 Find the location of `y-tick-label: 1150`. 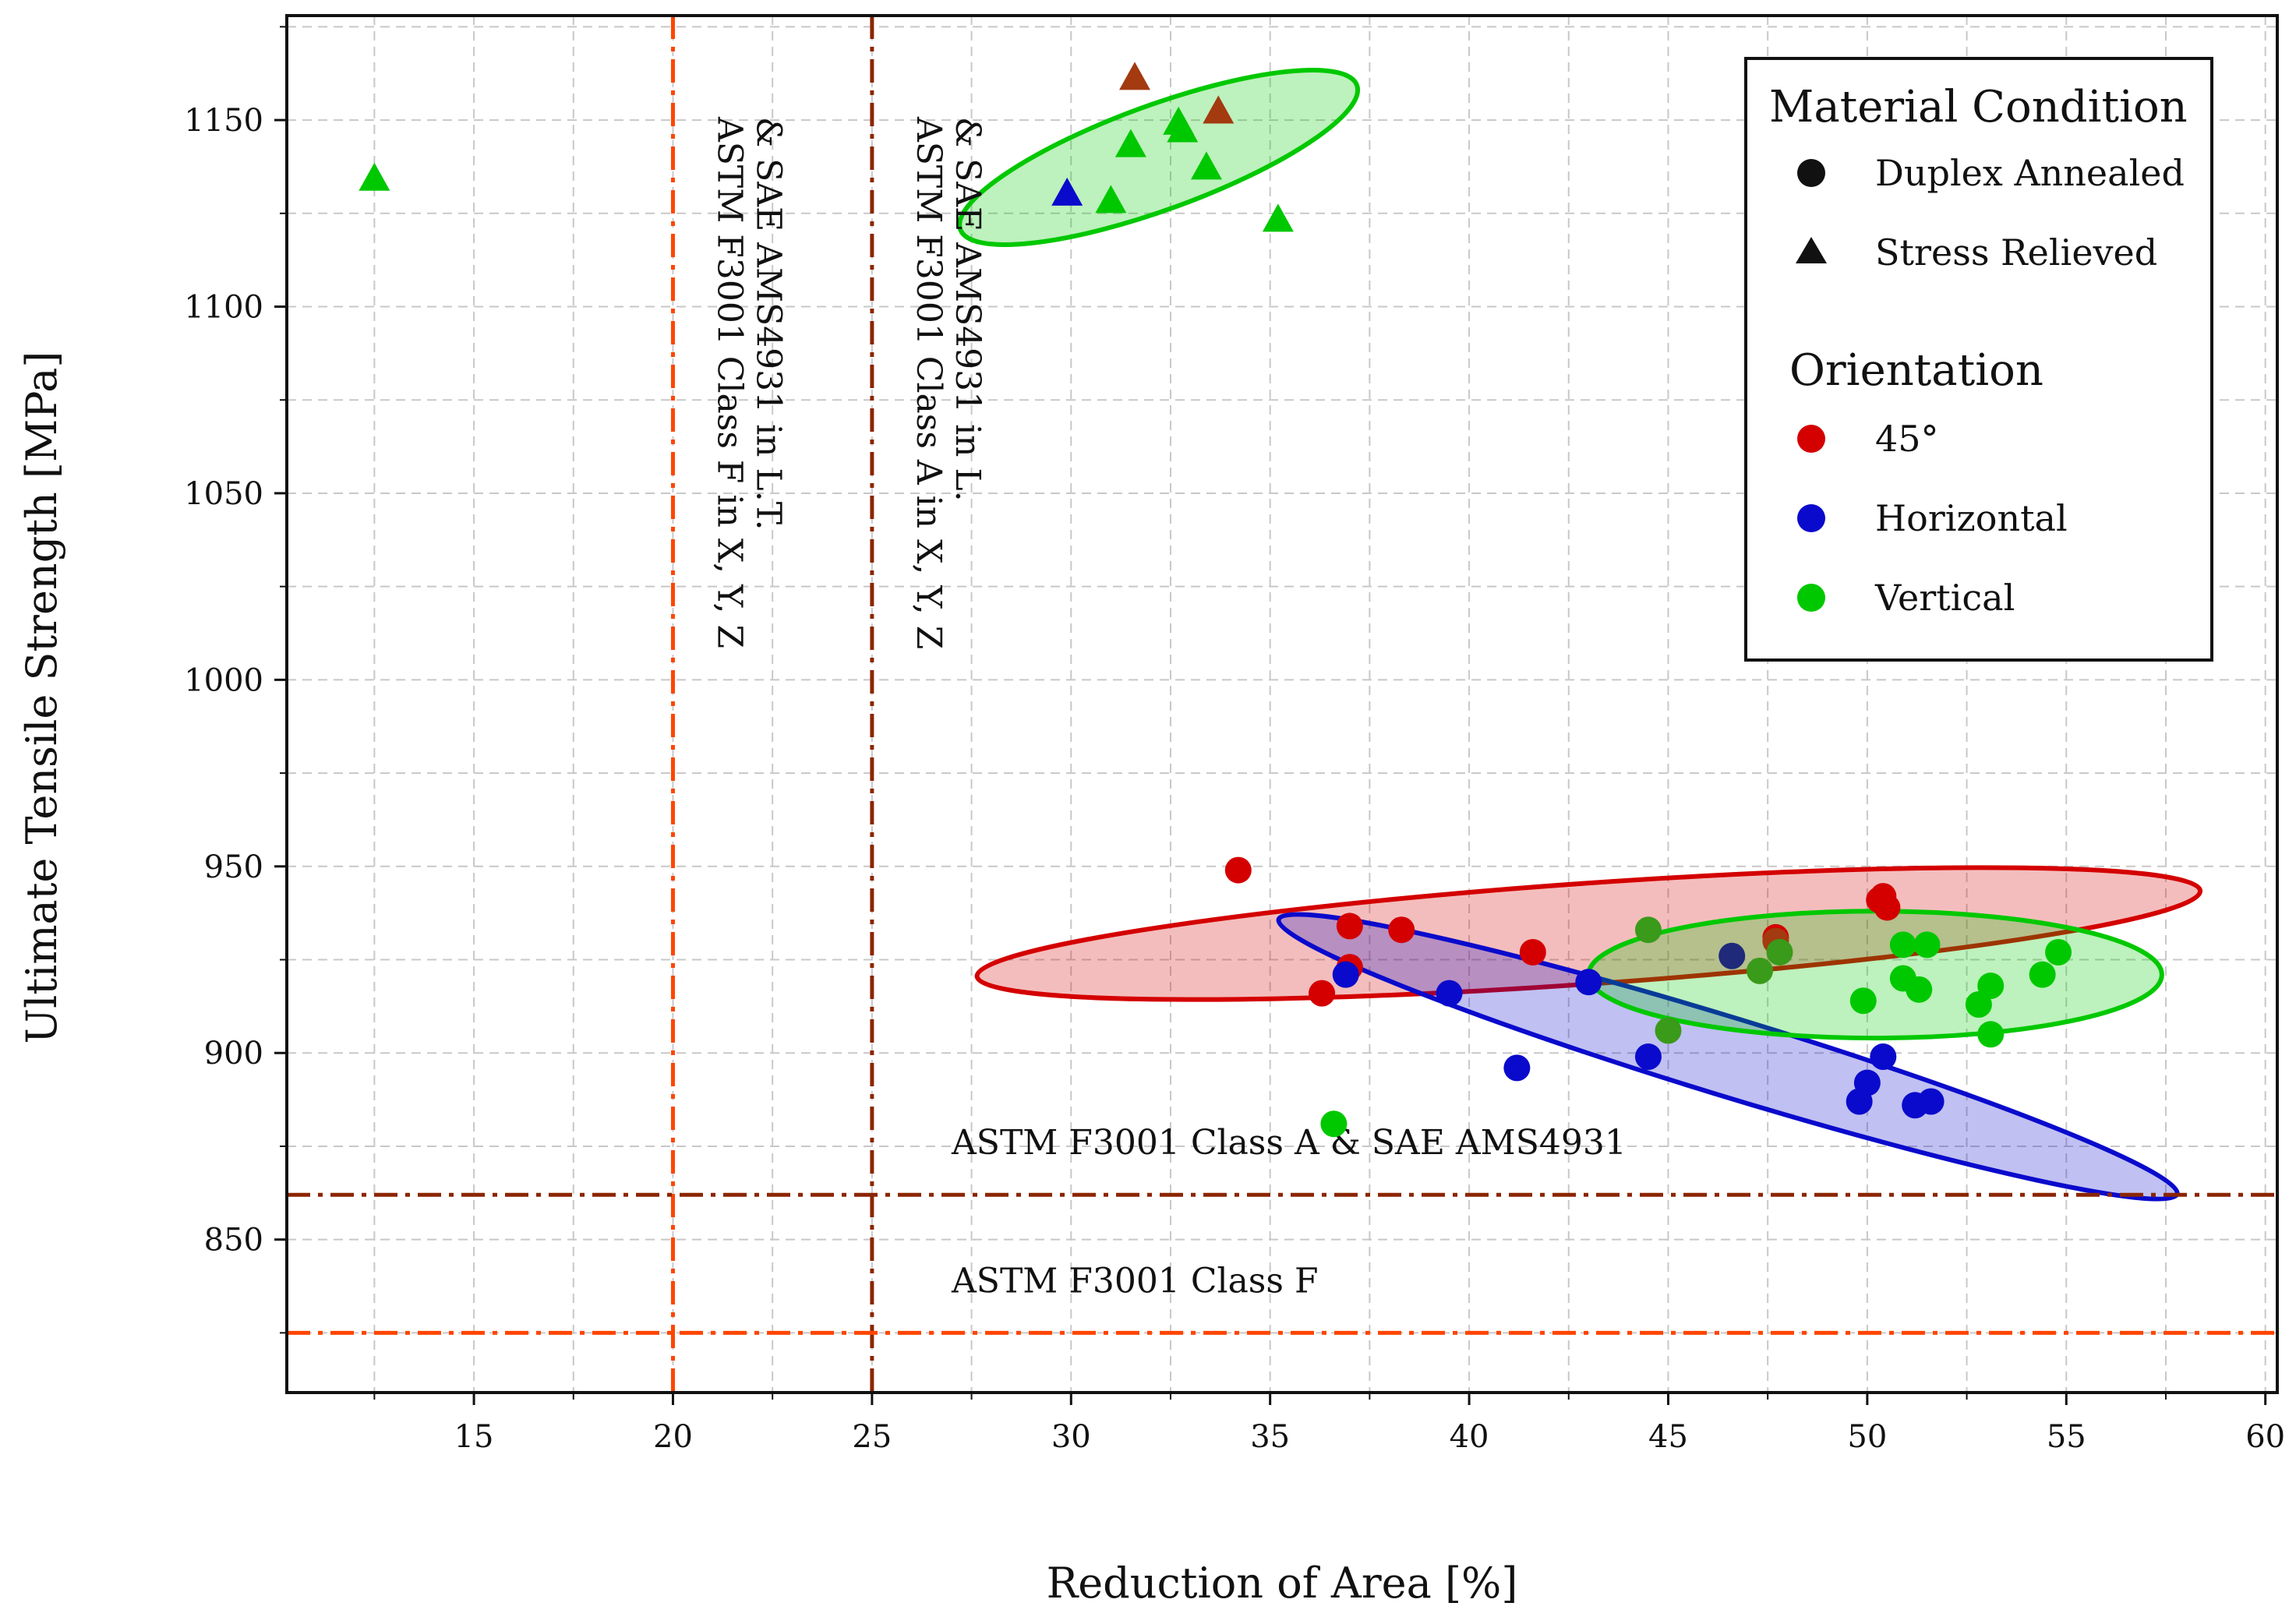

y-tick-label: 1150 is located at coordinates (223, 121).